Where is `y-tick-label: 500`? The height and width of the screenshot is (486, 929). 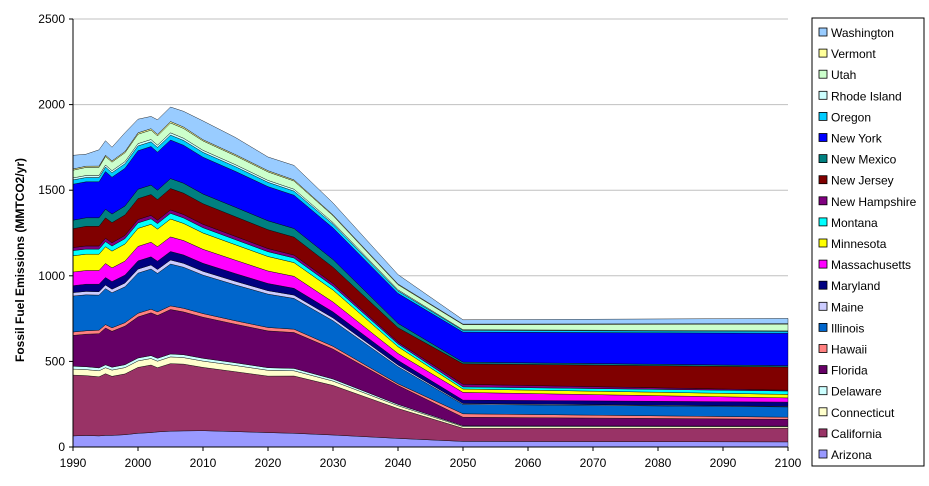
y-tick-label: 500 is located at coordinates (55, 361).